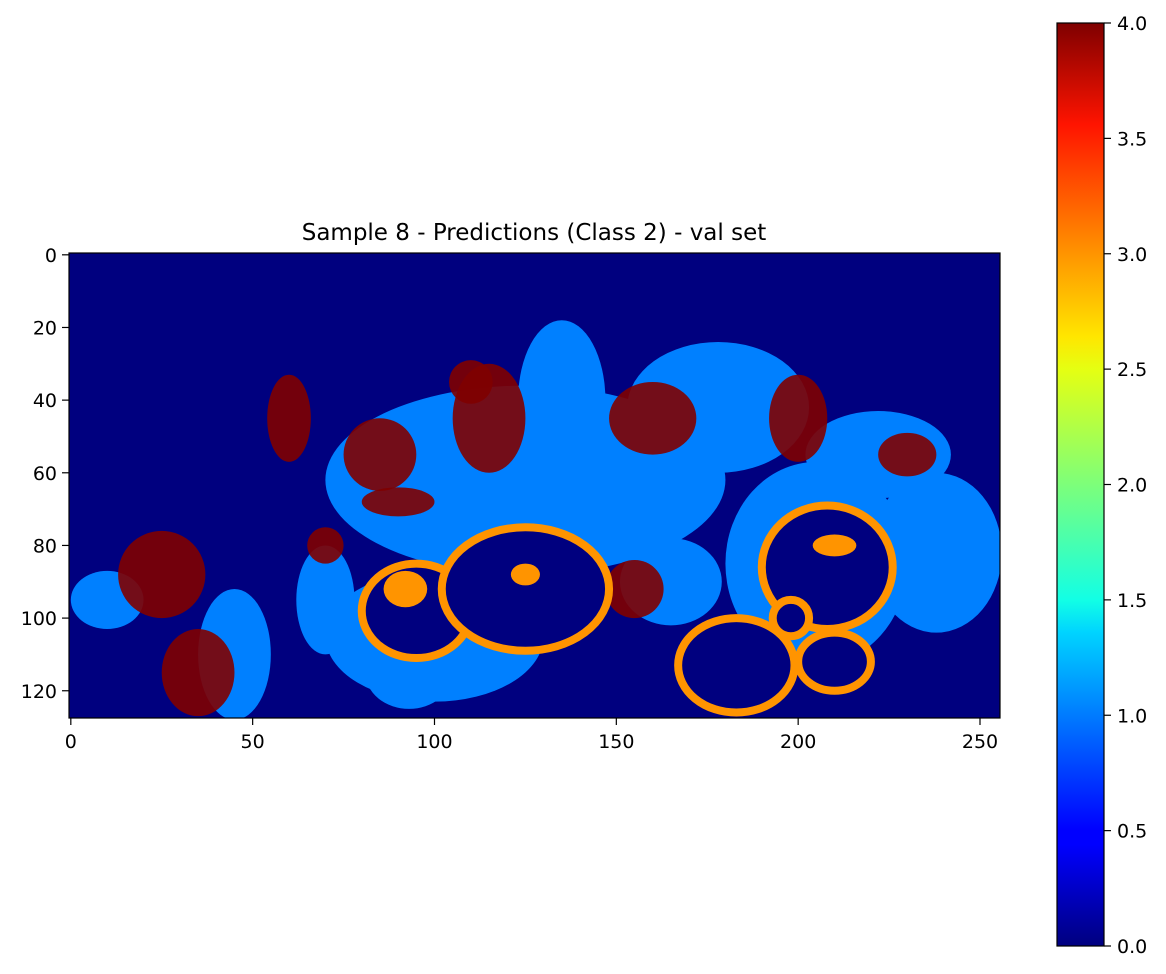  What do you see at coordinates (45, 546) in the screenshot?
I see `y-tick-label: 80` at bounding box center [45, 546].